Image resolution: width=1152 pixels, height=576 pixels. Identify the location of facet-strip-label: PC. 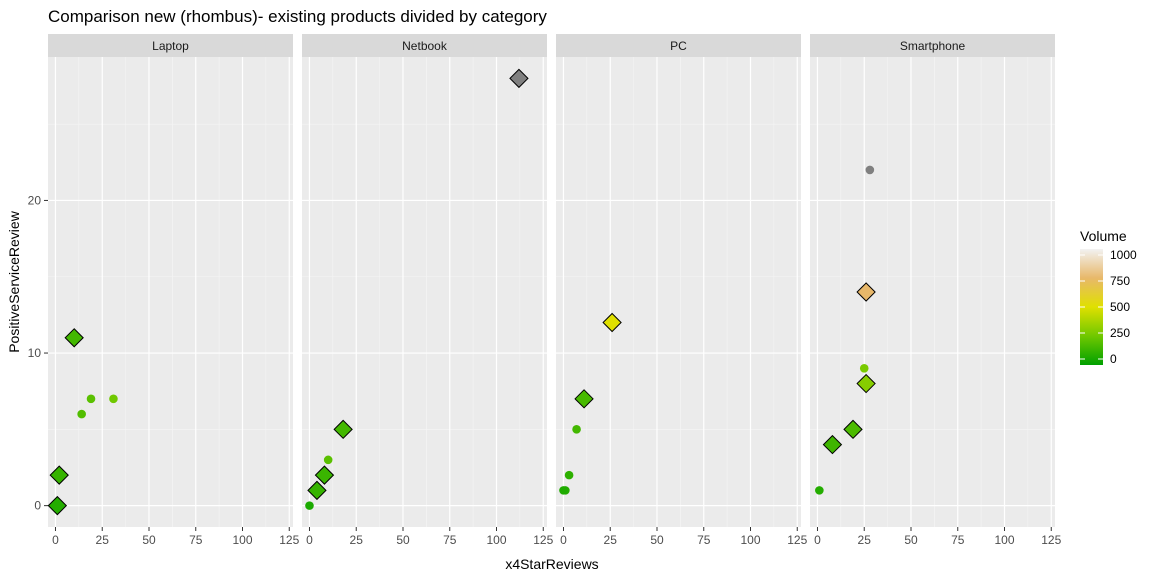
(678, 46).